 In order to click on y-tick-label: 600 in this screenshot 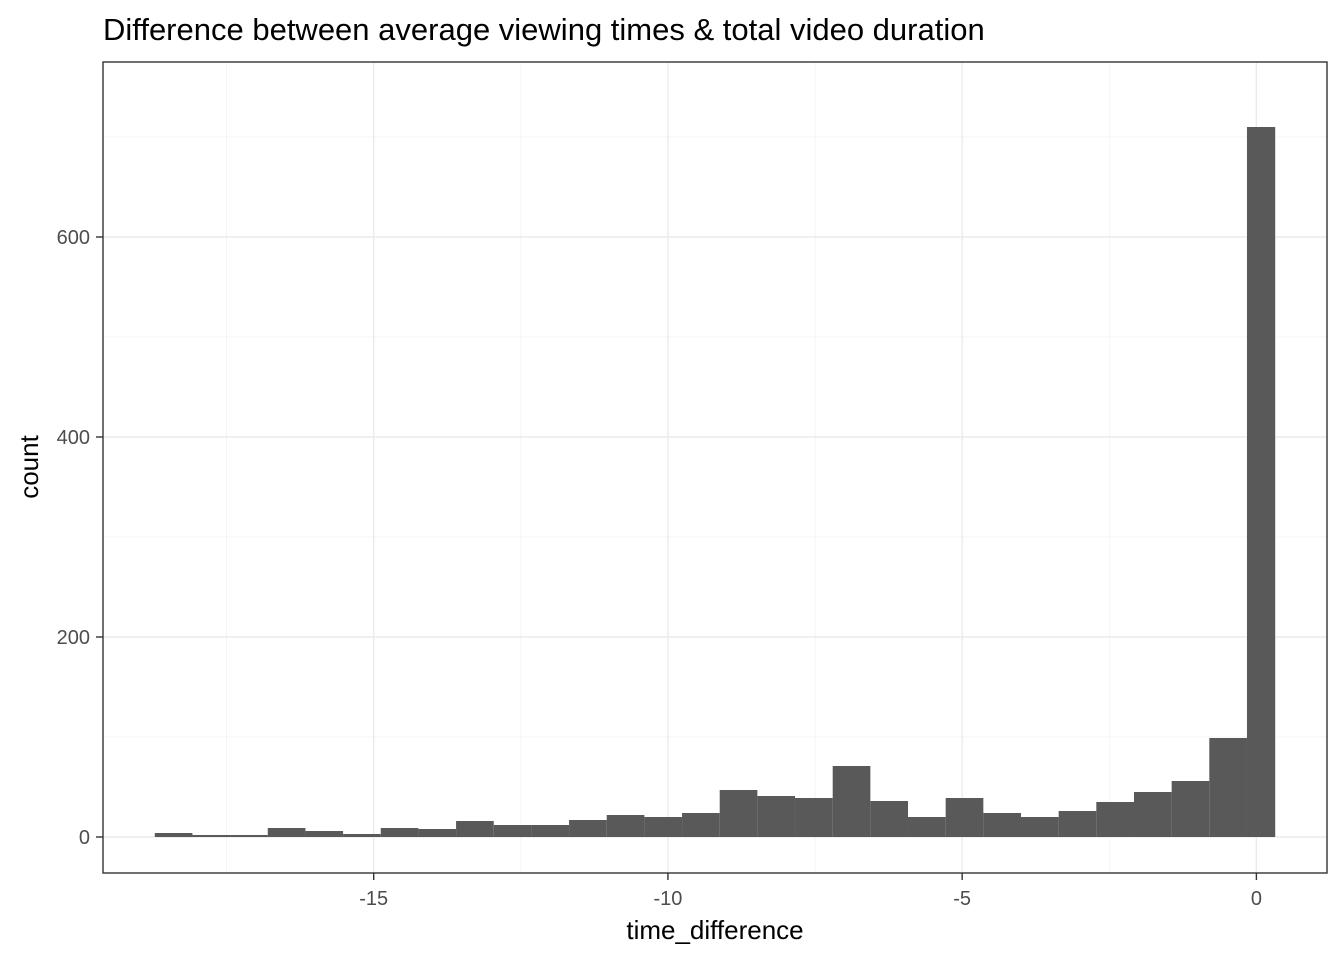, I will do `click(73, 238)`.